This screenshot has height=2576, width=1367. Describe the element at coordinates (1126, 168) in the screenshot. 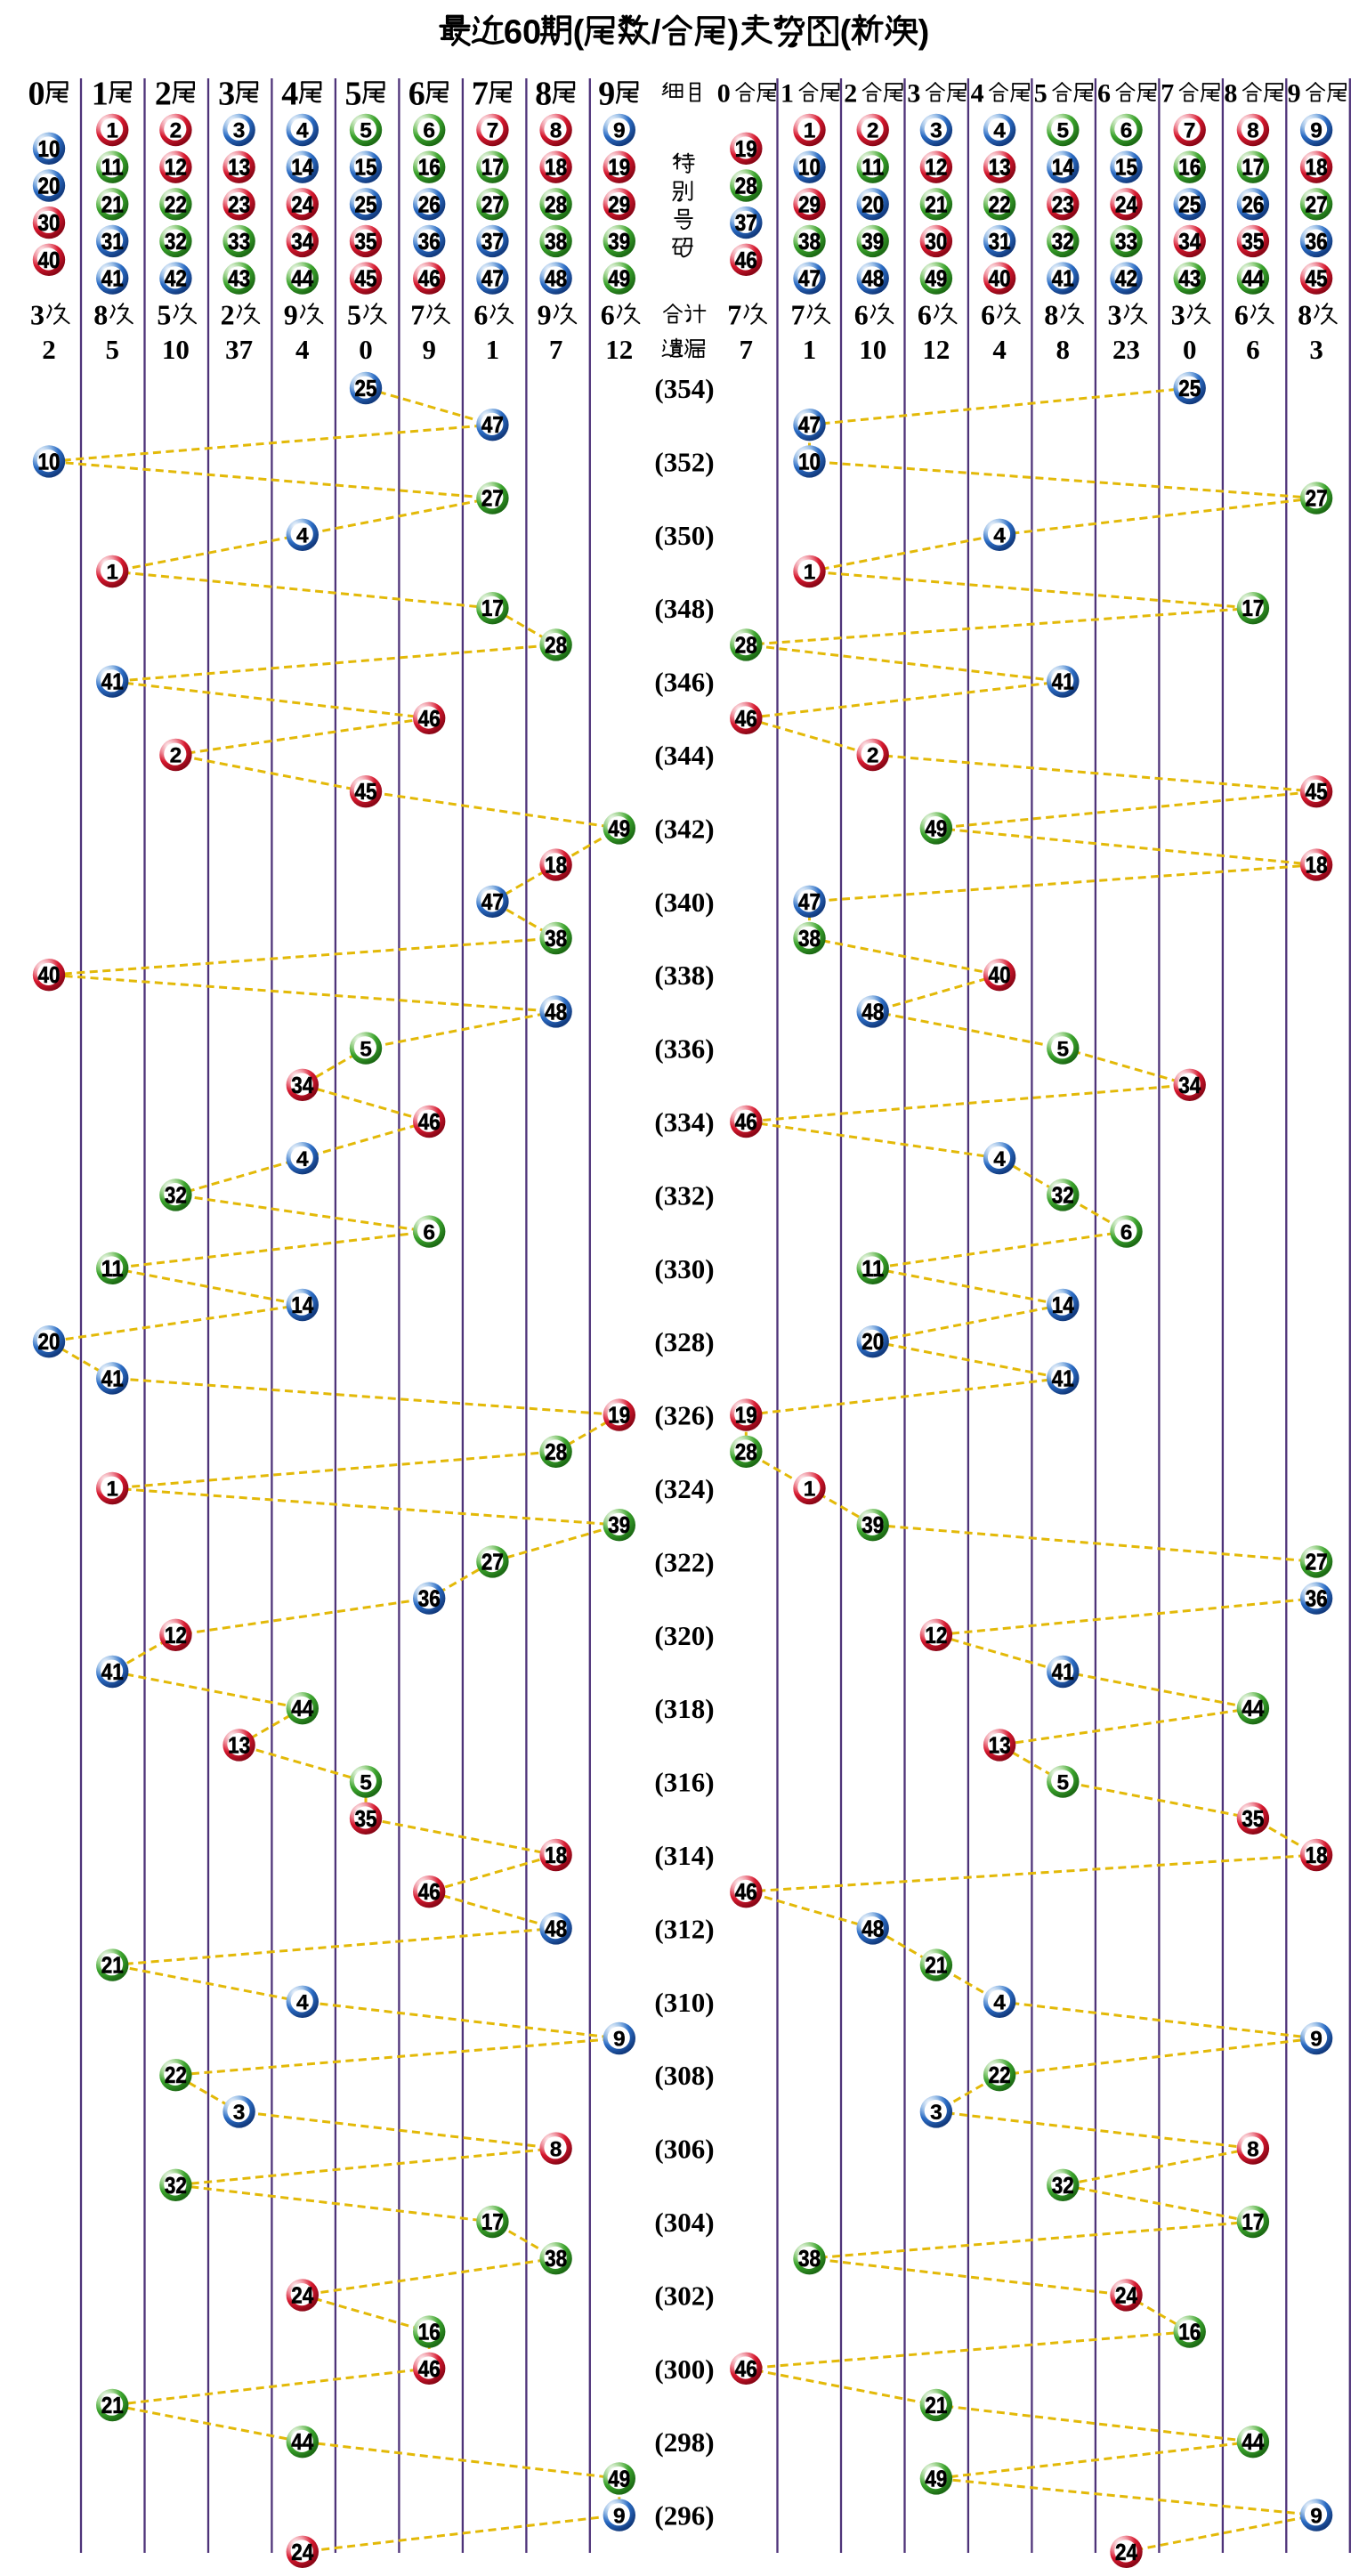

I see `svg-text: 15` at that location.